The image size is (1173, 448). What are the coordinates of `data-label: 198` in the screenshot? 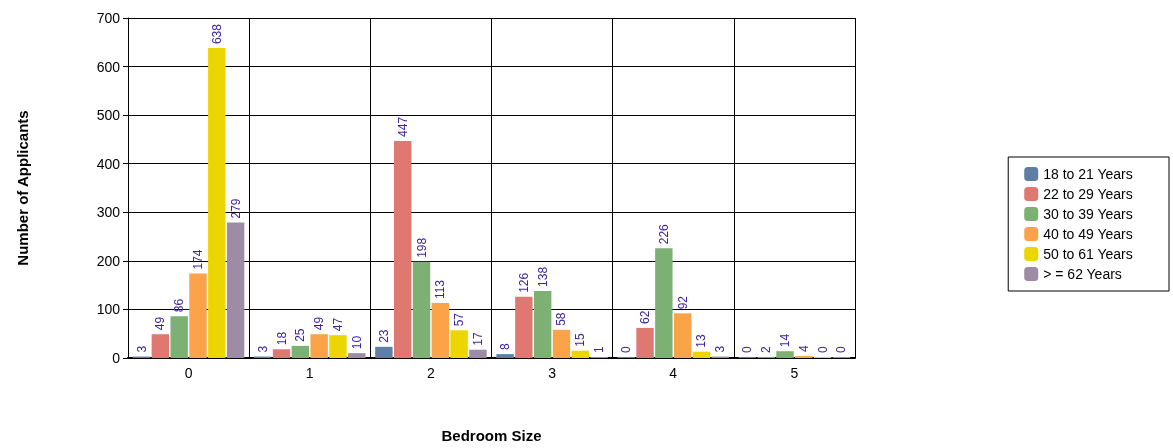 It's located at (421, 247).